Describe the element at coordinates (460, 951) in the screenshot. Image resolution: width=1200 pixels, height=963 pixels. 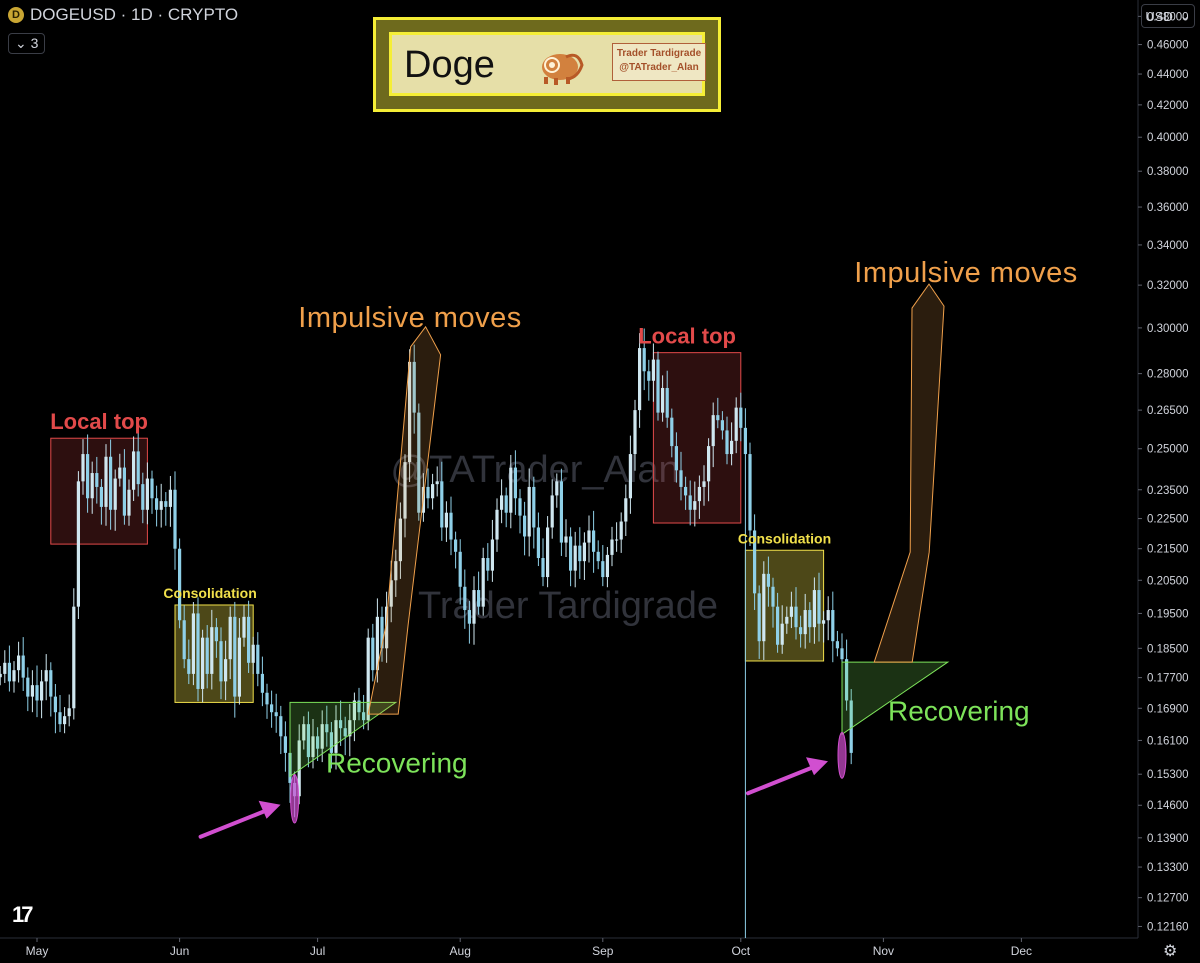
I see `time-tick-label: Aug` at that location.